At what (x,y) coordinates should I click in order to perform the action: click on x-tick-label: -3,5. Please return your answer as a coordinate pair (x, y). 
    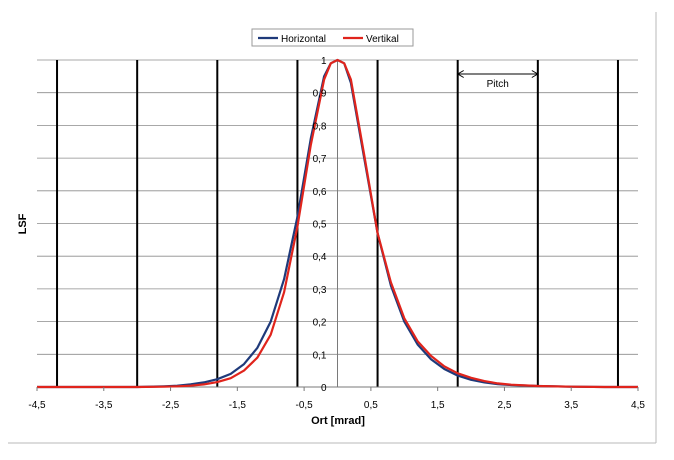
    Looking at the image, I should click on (104, 405).